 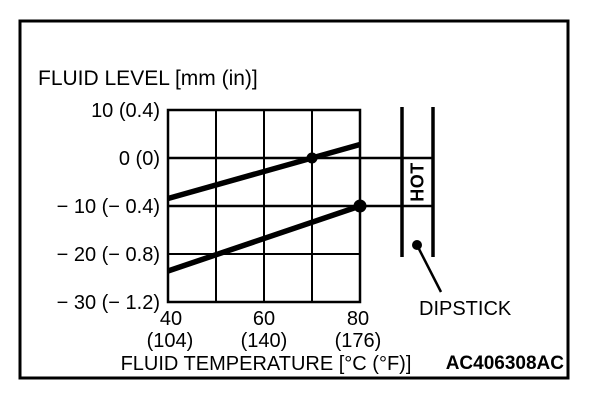 I want to click on y-tick-label: − 20 (− 0.8), so click(x=108, y=255).